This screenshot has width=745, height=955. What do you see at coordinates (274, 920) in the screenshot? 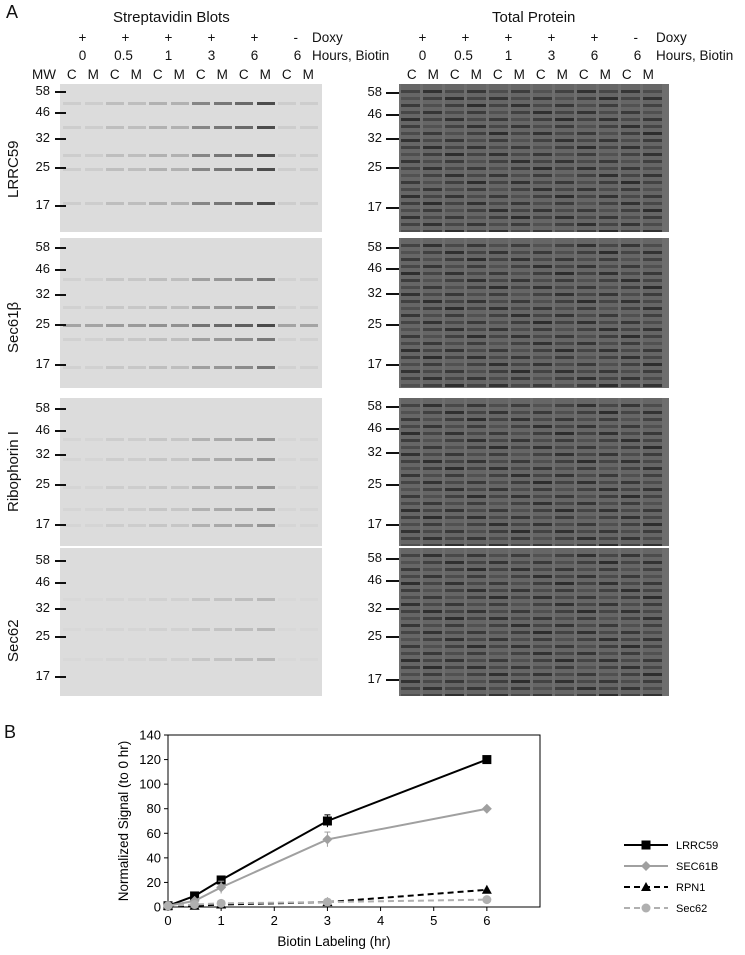
I see `x-tick-label: 2` at bounding box center [274, 920].